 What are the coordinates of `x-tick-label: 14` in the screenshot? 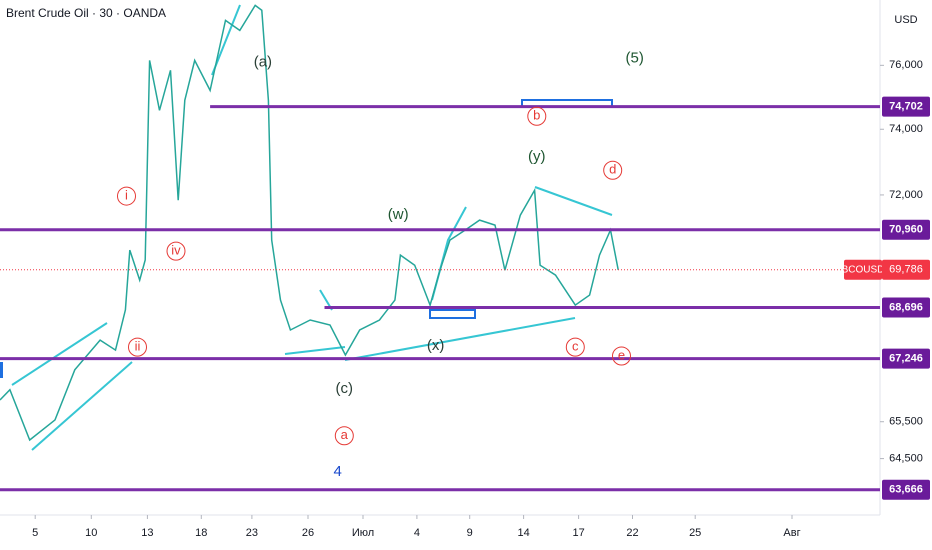 It's located at (523, 533).